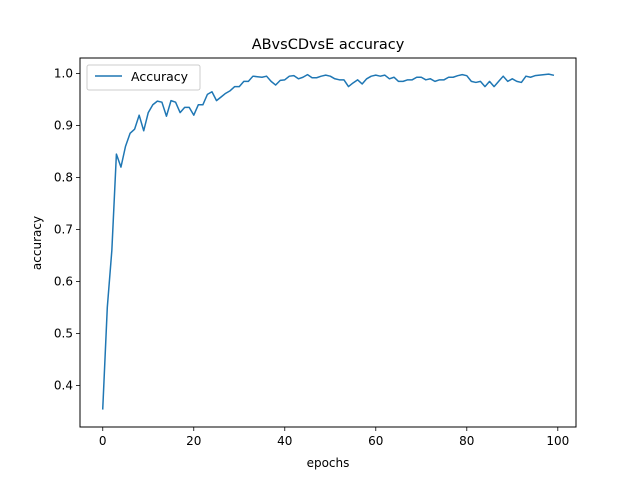 The width and height of the screenshot is (640, 480). Describe the element at coordinates (193, 441) in the screenshot. I see `x-tick-label: 20` at that location.